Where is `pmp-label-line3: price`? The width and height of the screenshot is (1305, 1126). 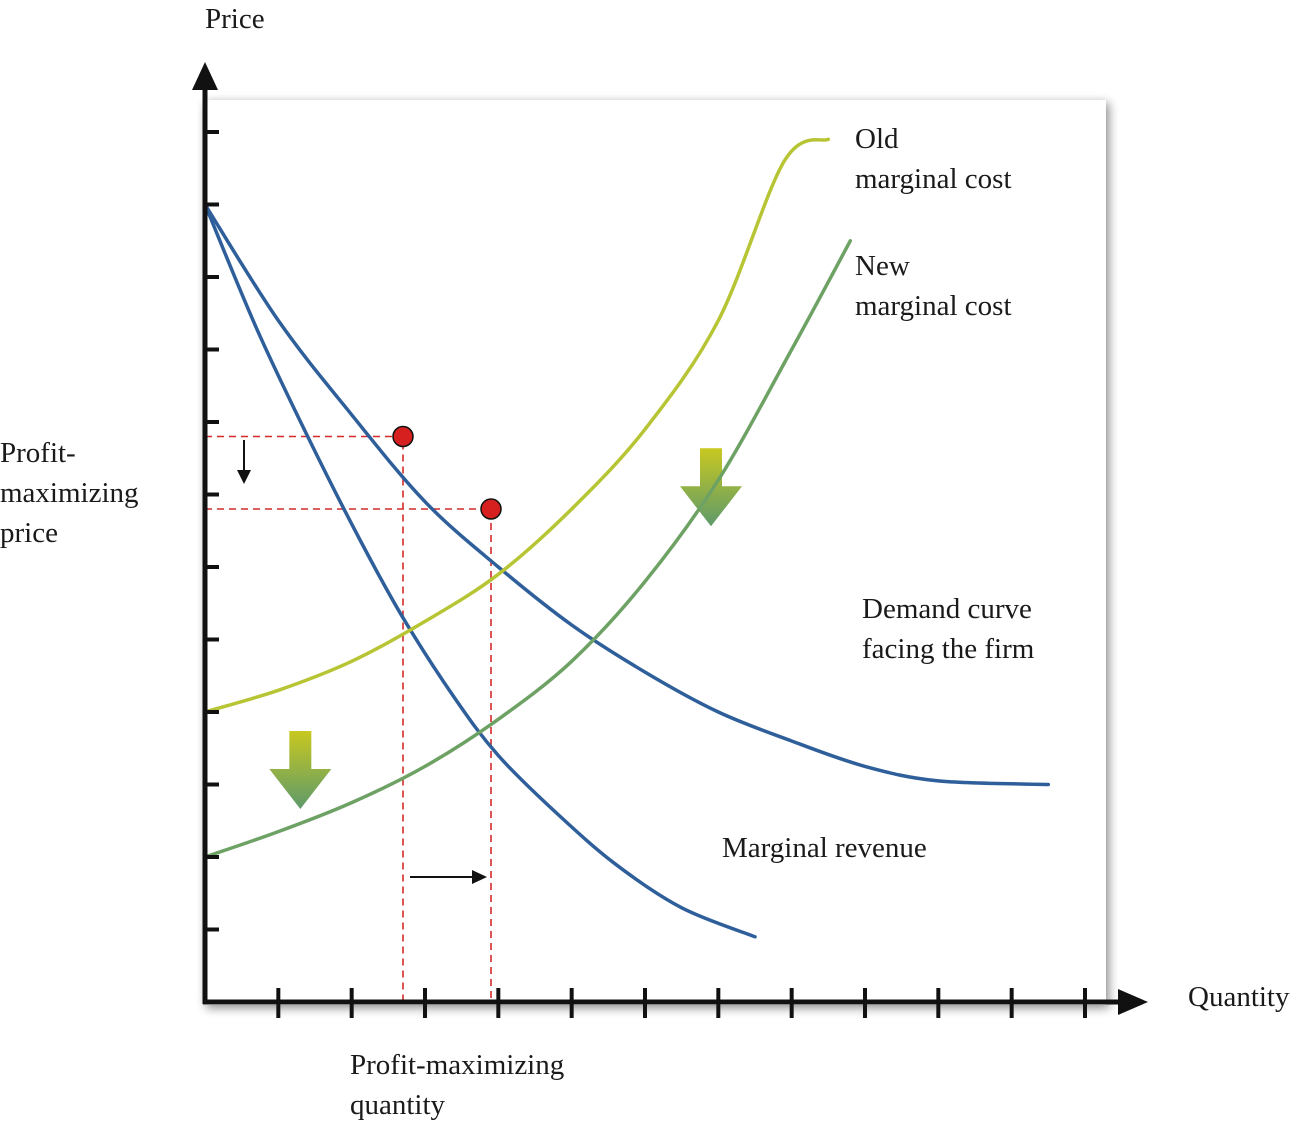
pmp-label-line3: price is located at coordinates (29, 533).